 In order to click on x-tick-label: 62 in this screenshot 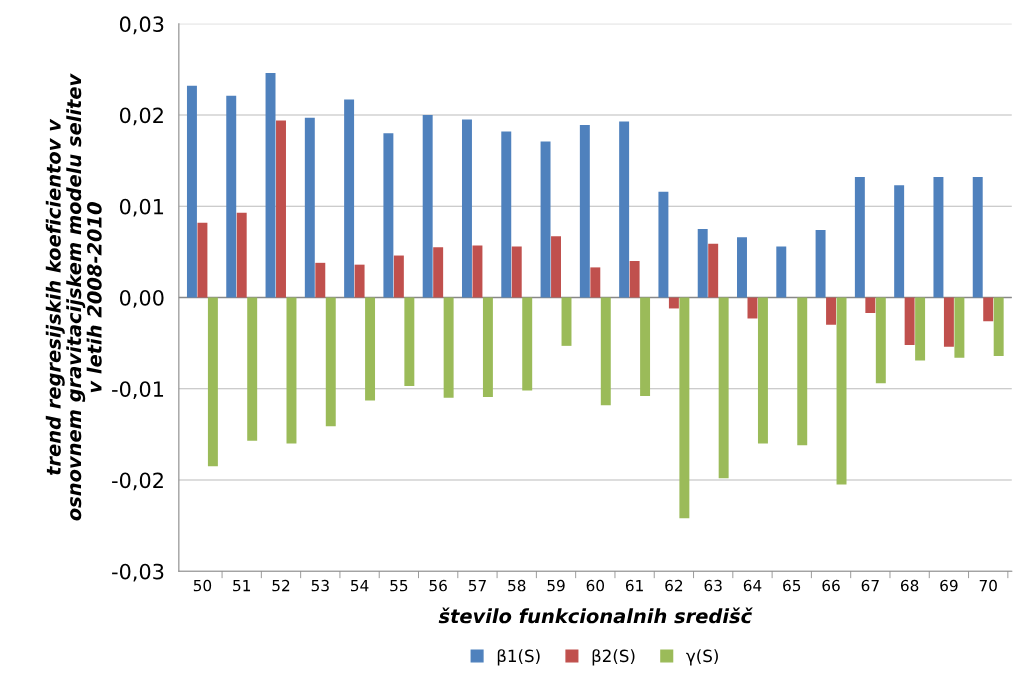, I will do `click(674, 585)`.